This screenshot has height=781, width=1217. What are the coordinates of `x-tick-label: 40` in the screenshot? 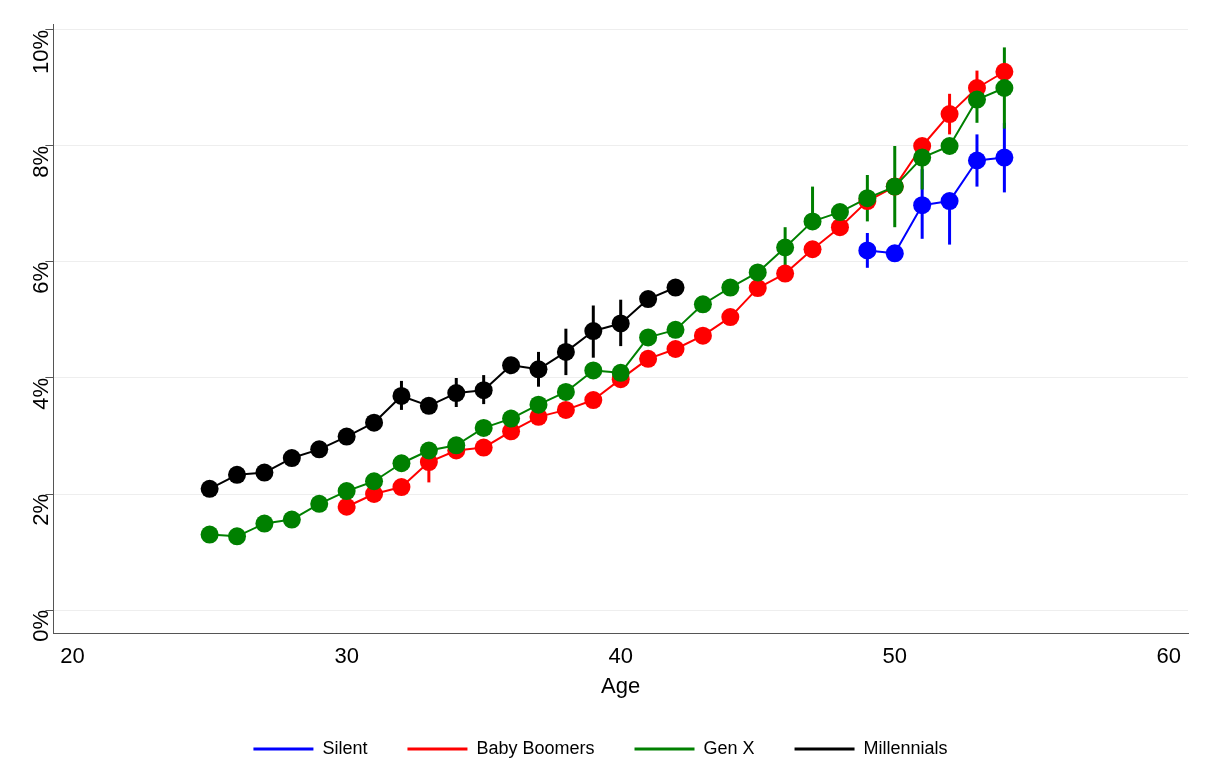 It's located at (620, 656).